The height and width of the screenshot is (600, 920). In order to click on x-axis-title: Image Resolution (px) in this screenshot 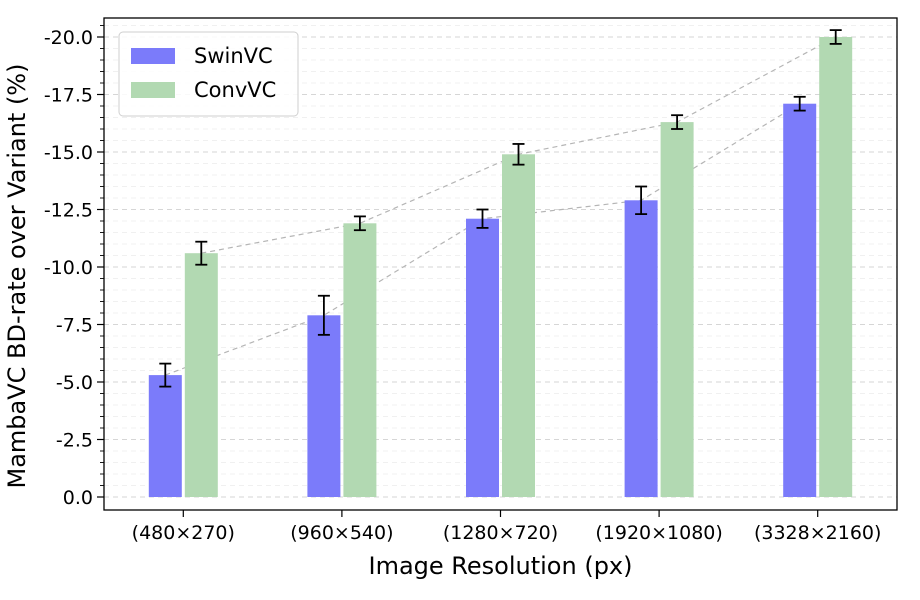, I will do `click(501, 566)`.